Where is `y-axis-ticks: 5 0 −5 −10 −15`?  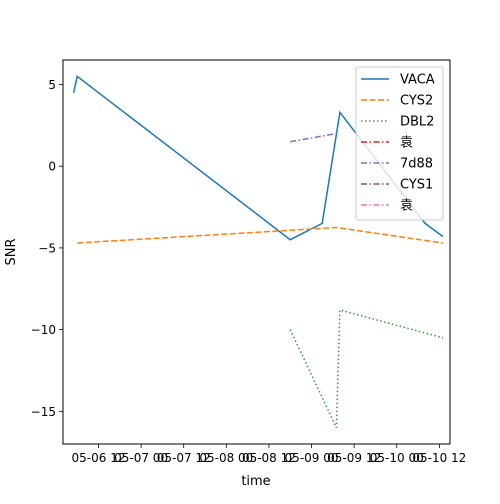 y-axis-ticks: 5 0 −5 −10 −15 is located at coordinates (47, 248).